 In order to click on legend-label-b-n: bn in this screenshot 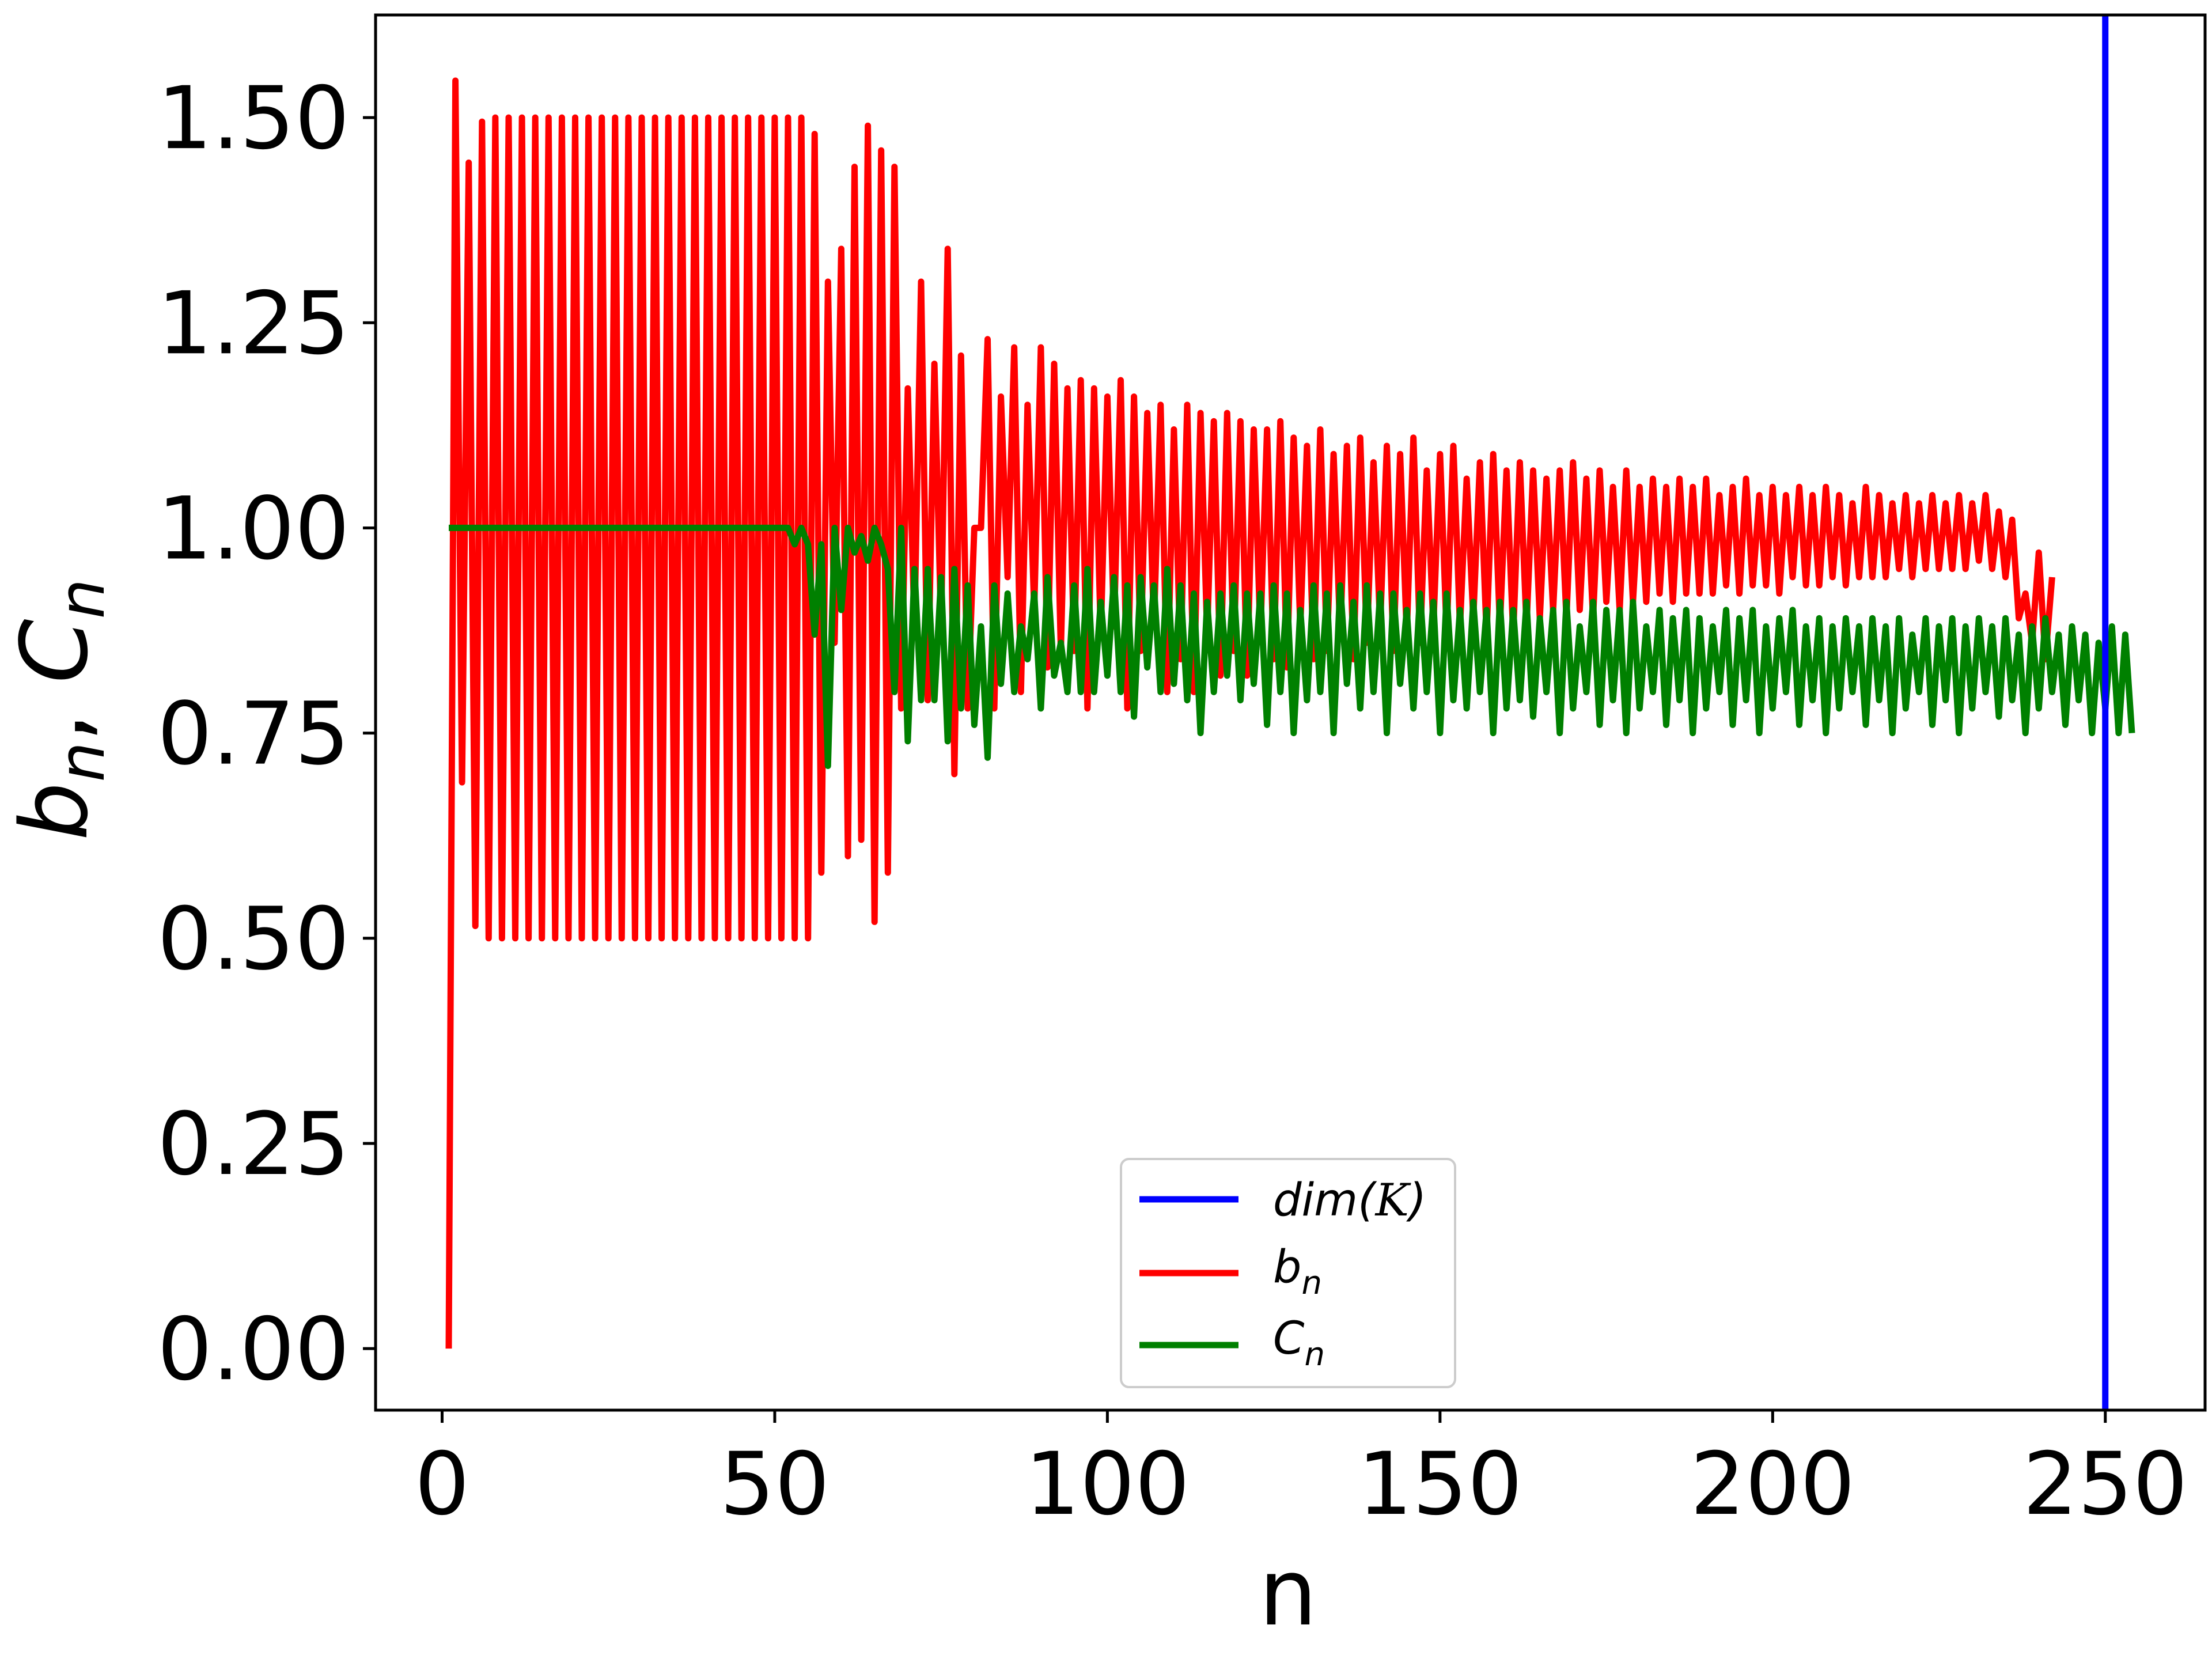, I will do `click(1297, 1271)`.